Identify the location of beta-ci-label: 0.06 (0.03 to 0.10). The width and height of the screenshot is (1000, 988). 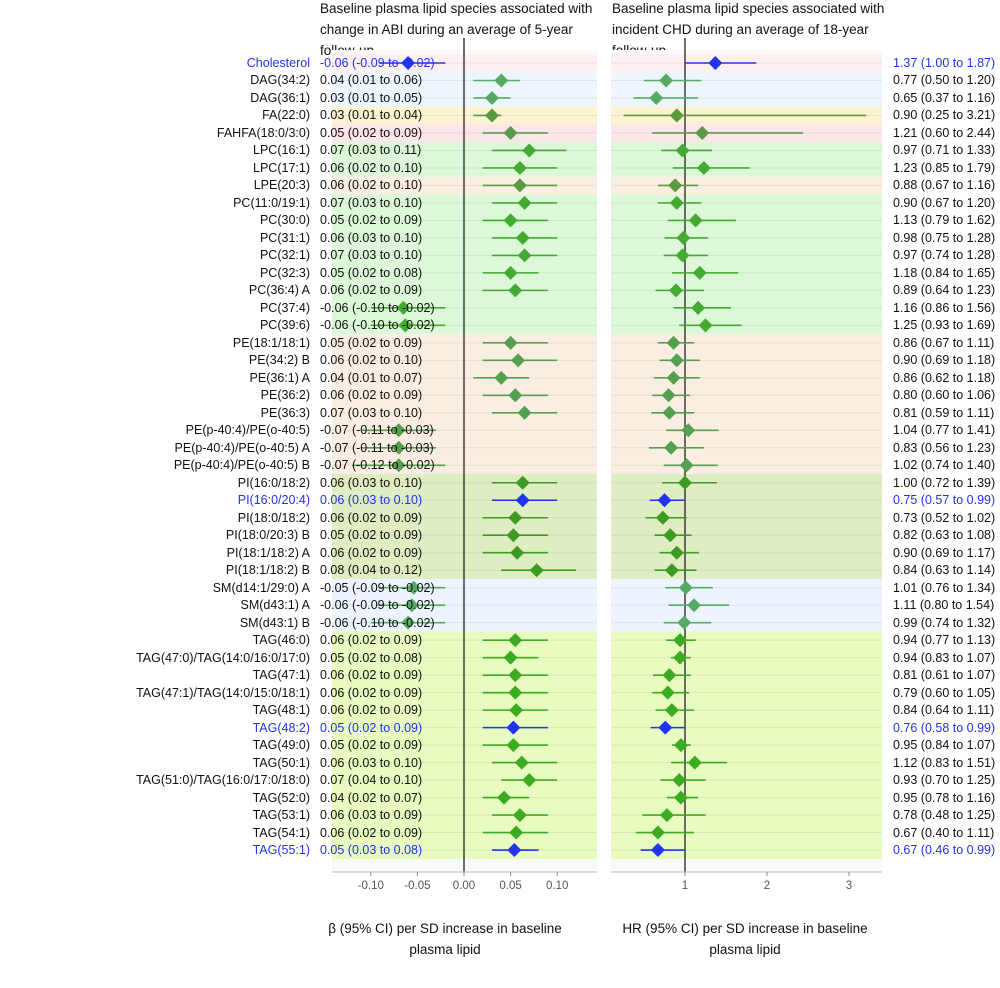
(371, 237).